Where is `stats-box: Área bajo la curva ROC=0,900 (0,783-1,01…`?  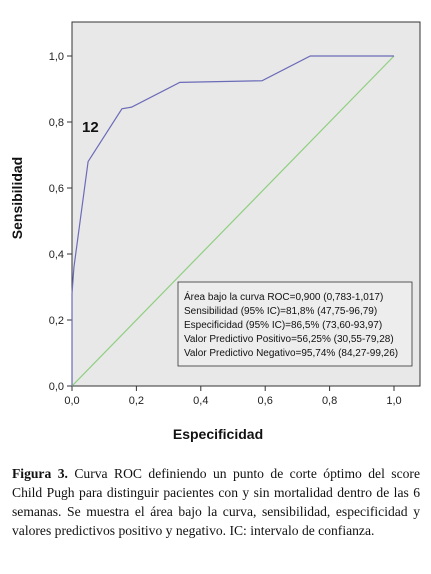 stats-box: Área bajo la curva ROC=0,900 (0,783-1,01… is located at coordinates (295, 324).